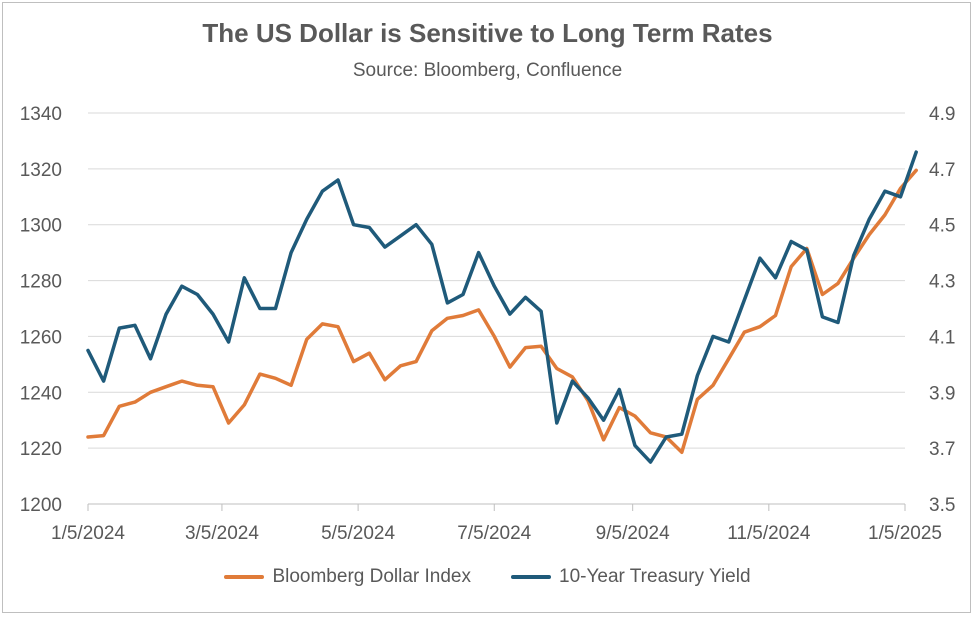 The width and height of the screenshot is (975, 617). I want to click on y-right-tick-label: 4.5, so click(942, 226).